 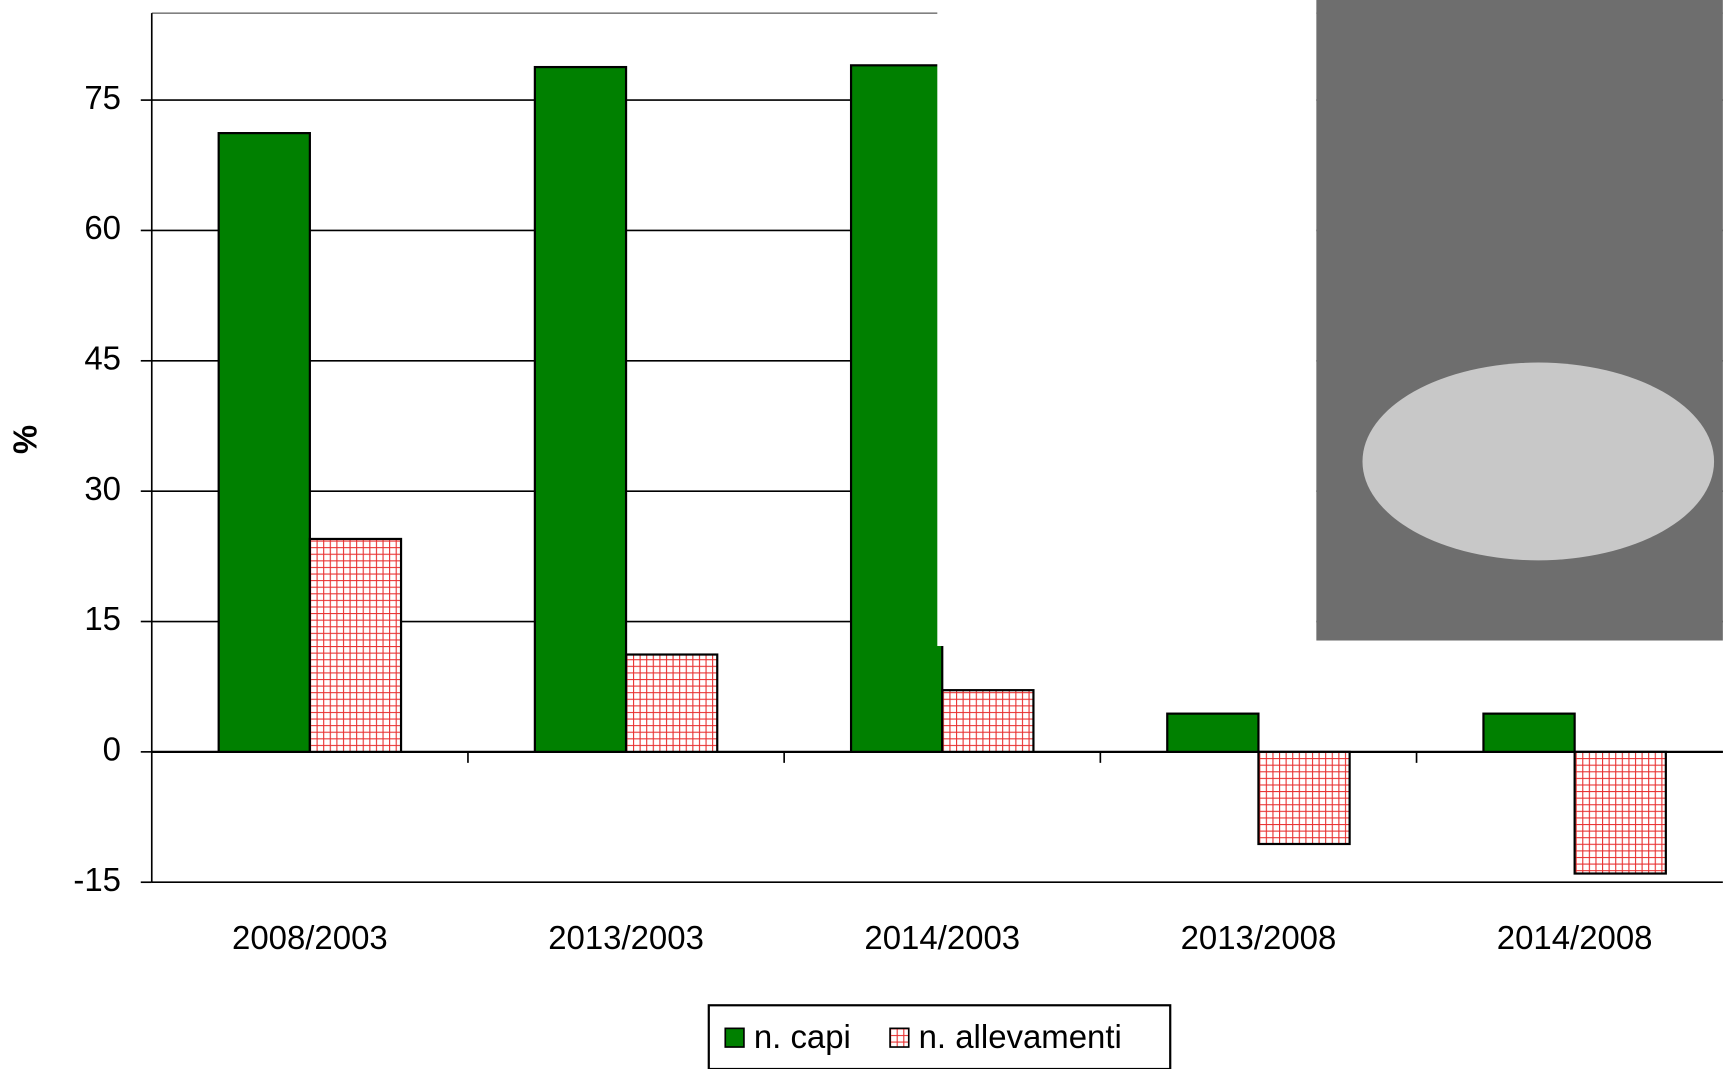 I want to click on y-tick-label: 0, so click(x=112, y=749).